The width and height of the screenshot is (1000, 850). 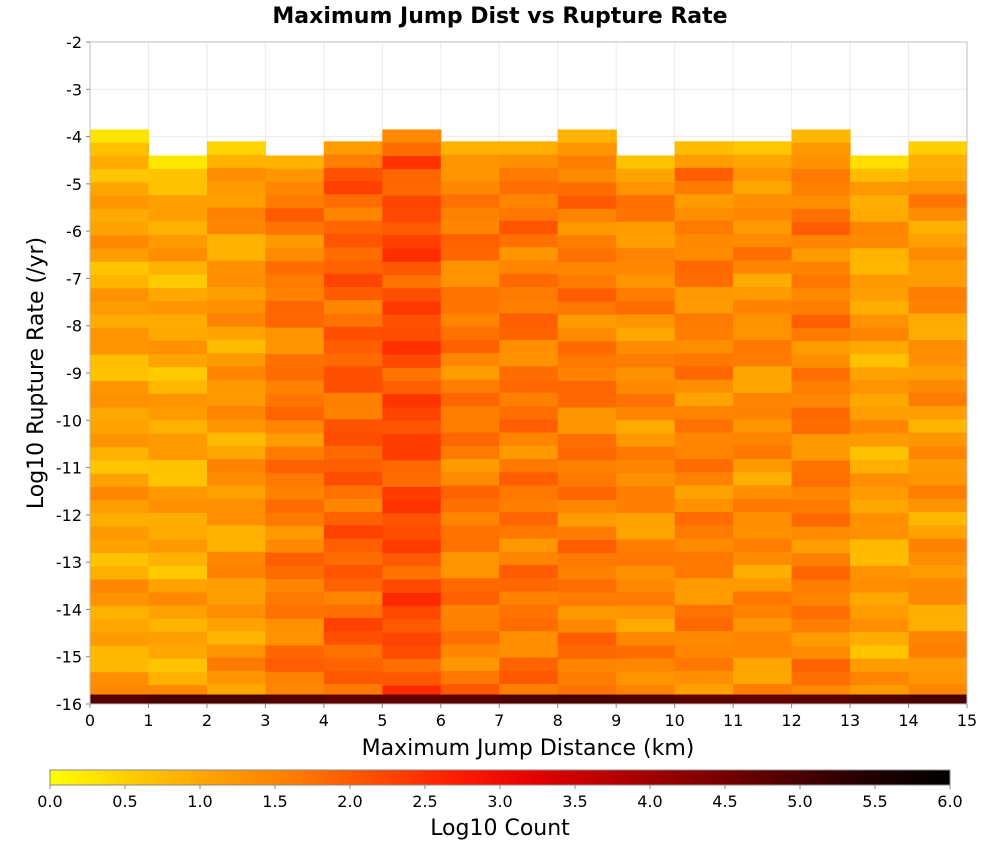 I want to click on colorbar-tick-label: 1.5, so click(x=274, y=801).